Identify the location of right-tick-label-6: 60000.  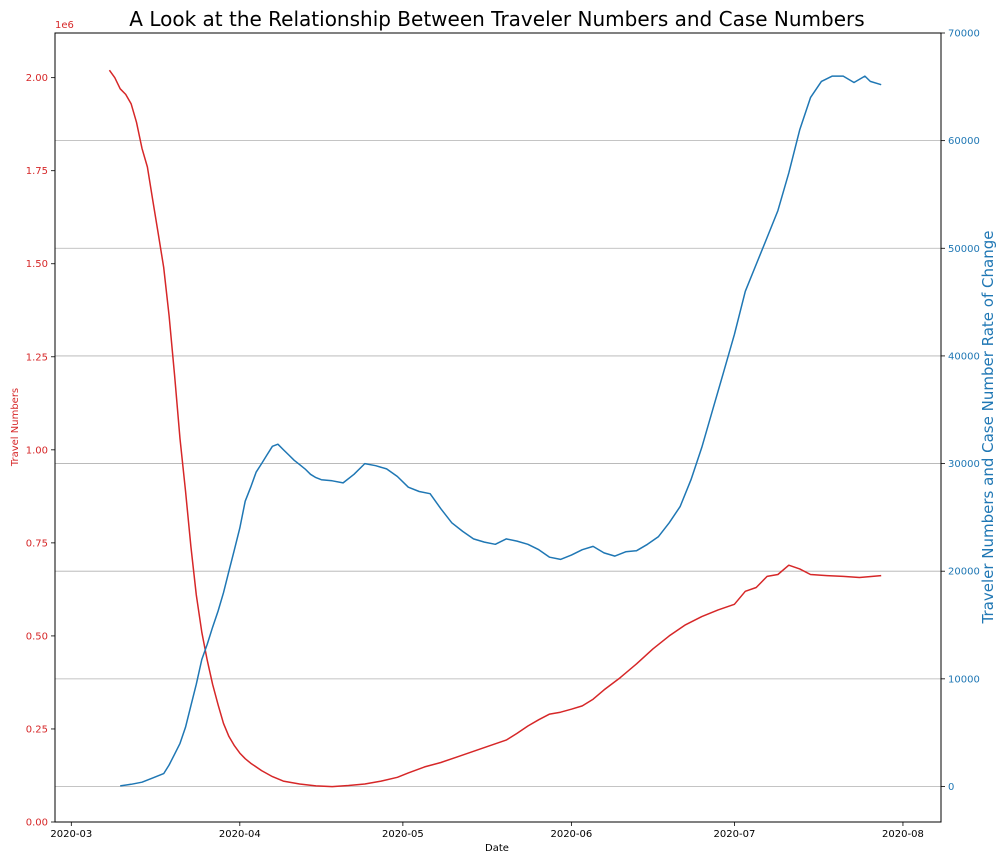
(964, 141).